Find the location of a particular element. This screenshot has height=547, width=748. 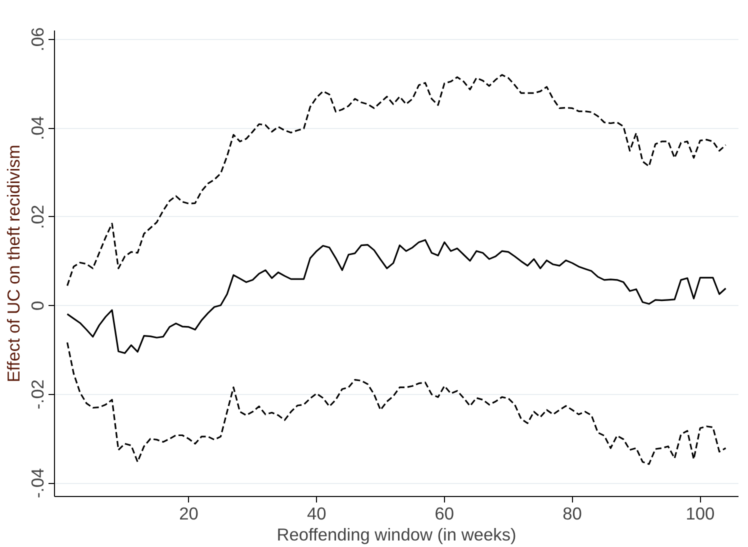

x-axis-title: Reoffending window (in weeks) is located at coordinates (396, 534).